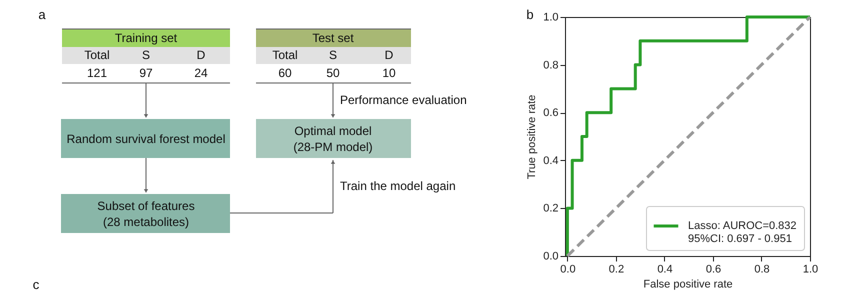 This screenshot has height=293, width=856. What do you see at coordinates (714, 270) in the screenshot?
I see `x-tick-label: 0.6` at bounding box center [714, 270].